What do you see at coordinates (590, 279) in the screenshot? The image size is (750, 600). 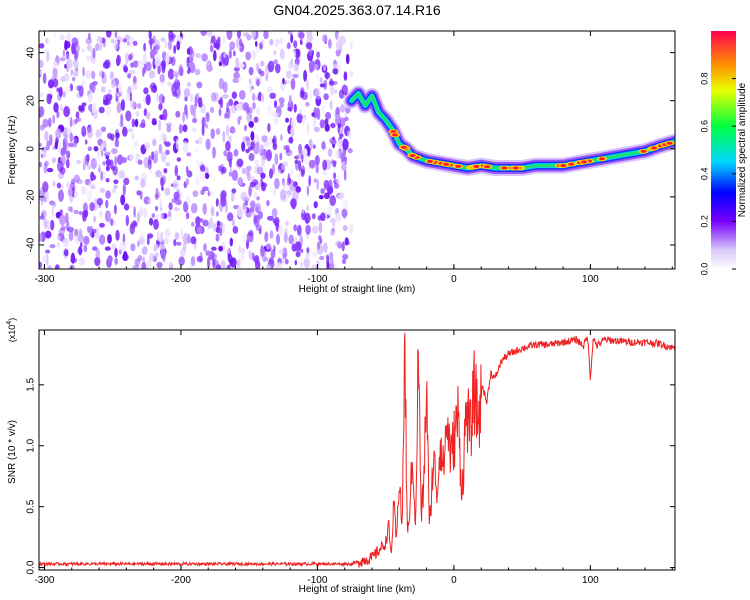 I see `x-tick-label: 100` at bounding box center [590, 279].